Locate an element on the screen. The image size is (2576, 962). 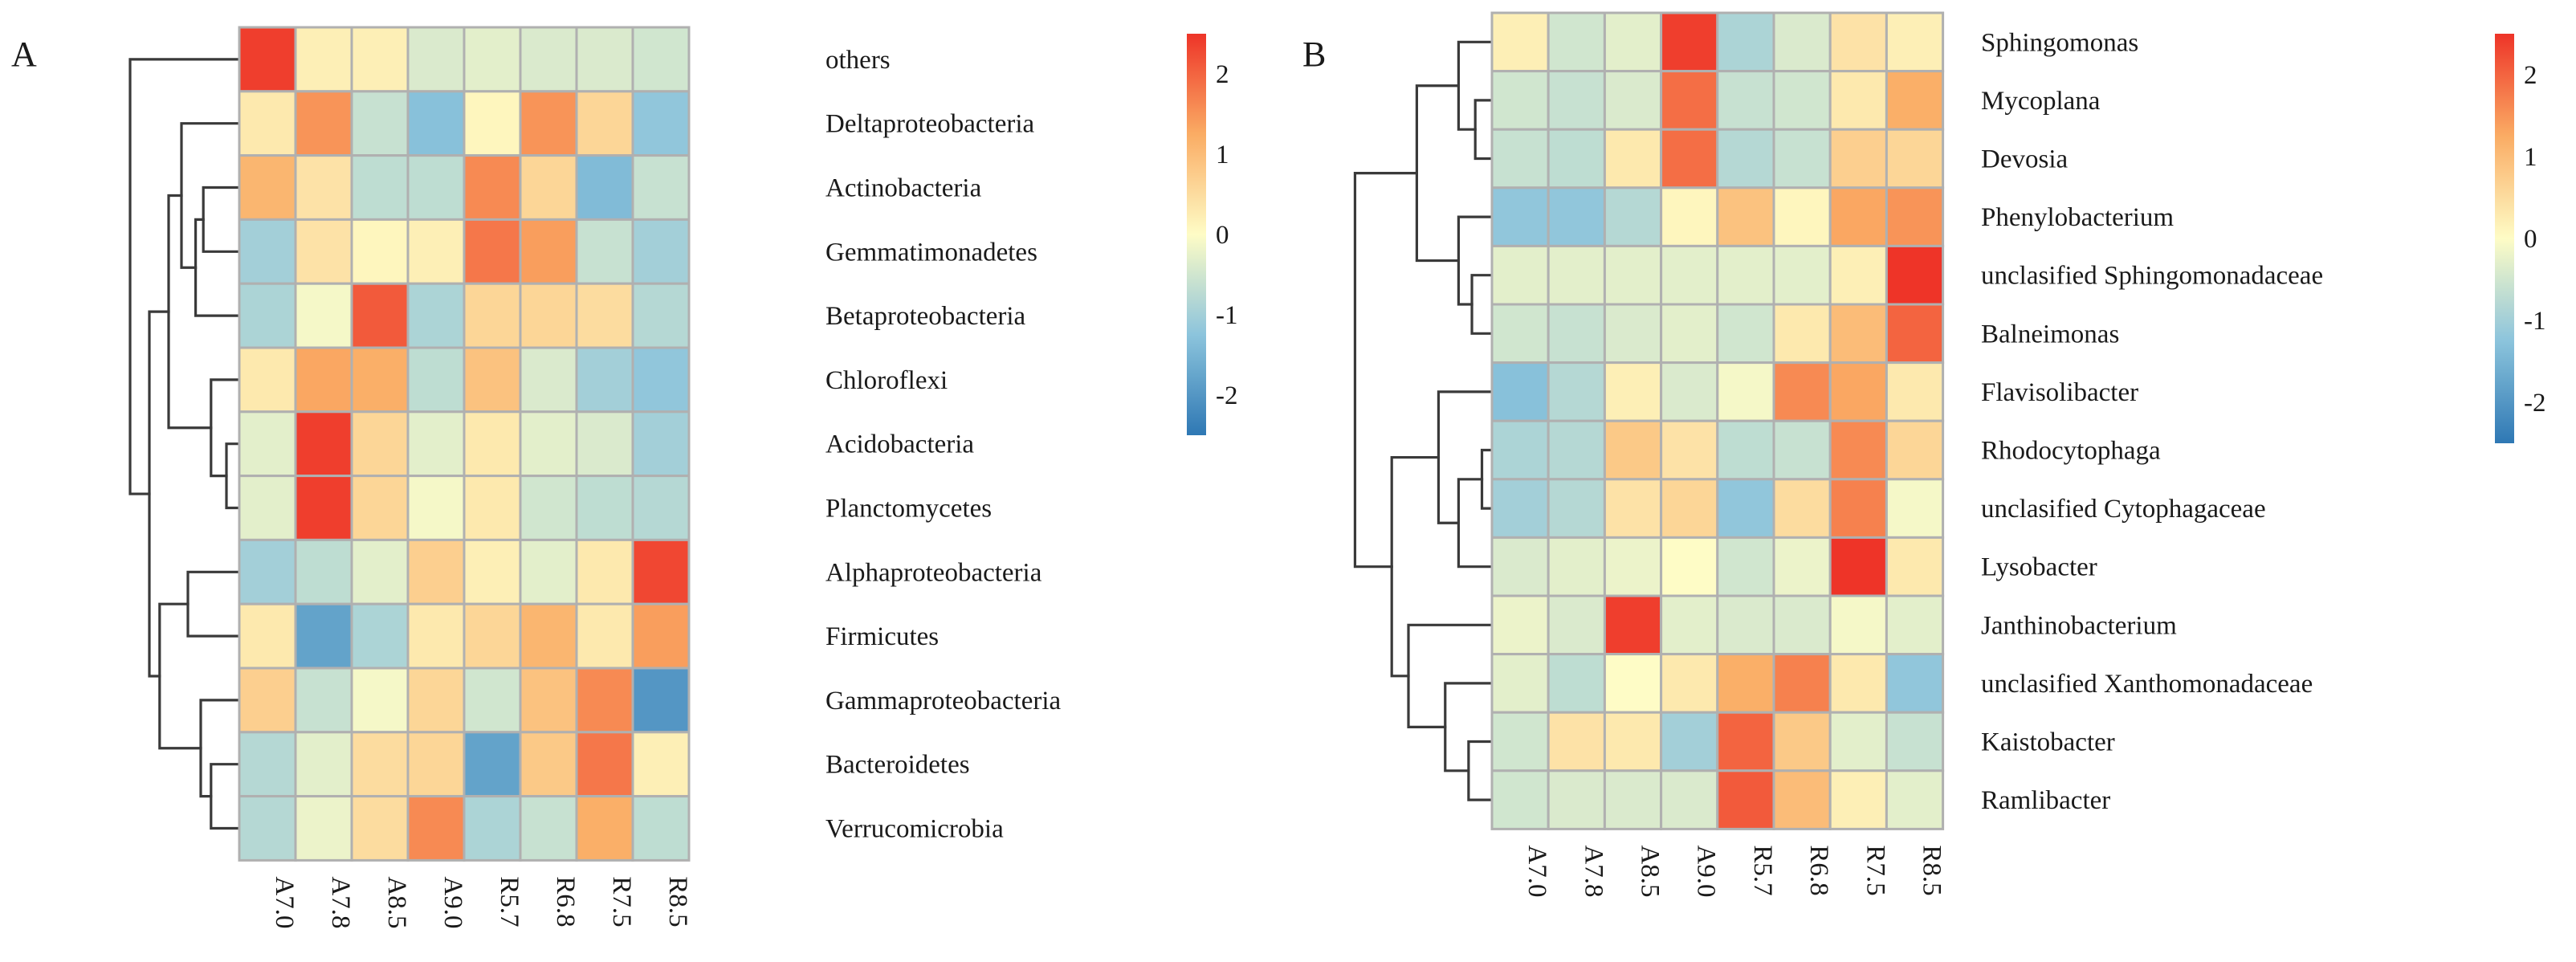
colorbar-gradient is located at coordinates (2504, 238).